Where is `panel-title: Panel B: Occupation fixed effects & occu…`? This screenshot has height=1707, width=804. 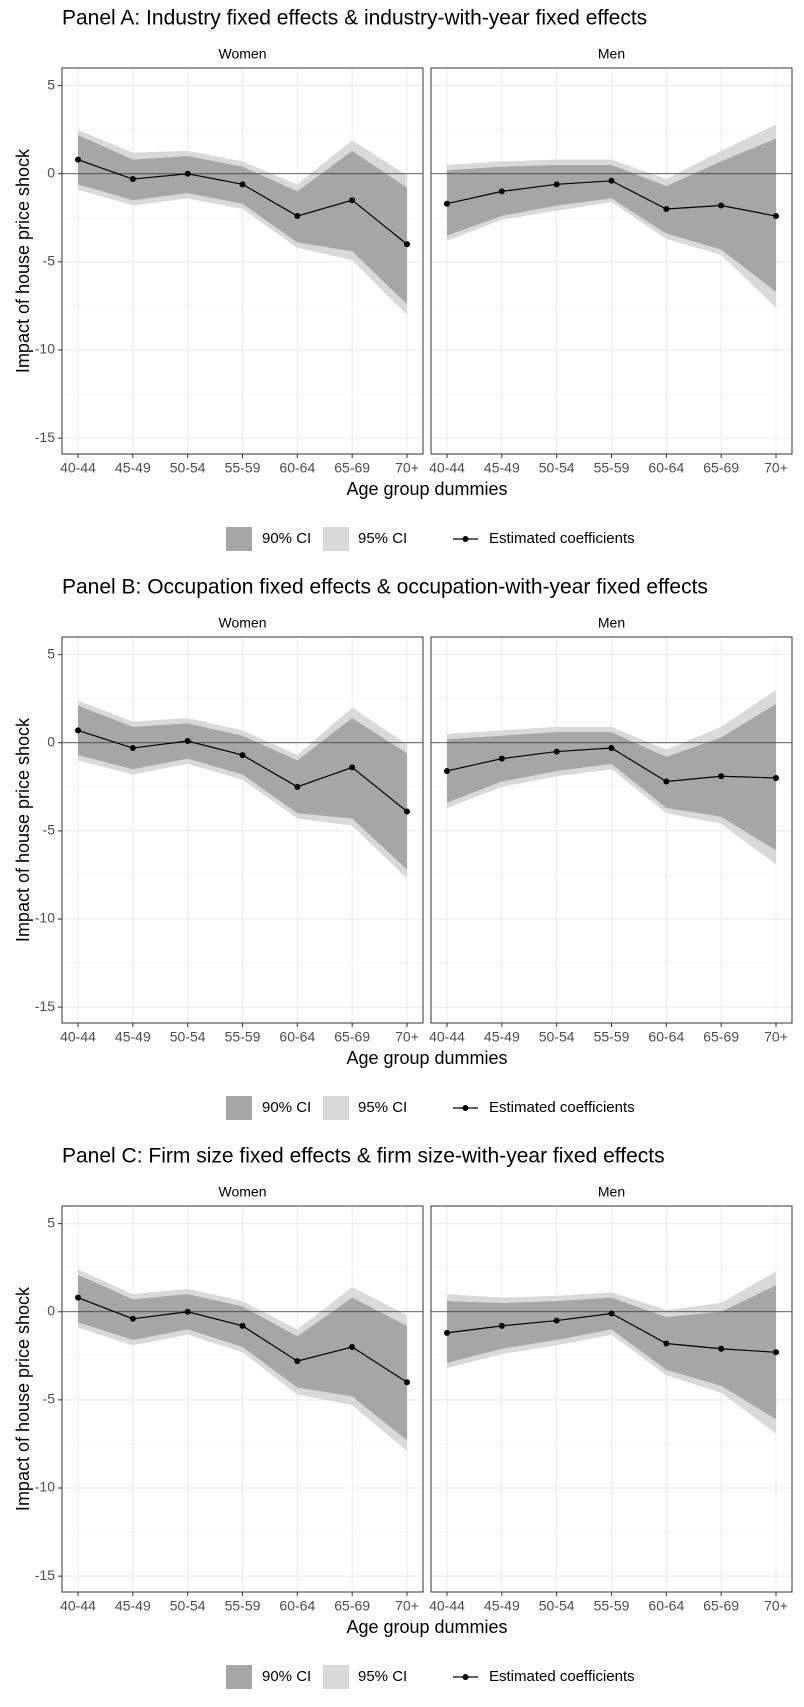
panel-title: Panel B: Occupation fixed effects & occu… is located at coordinates (385, 587).